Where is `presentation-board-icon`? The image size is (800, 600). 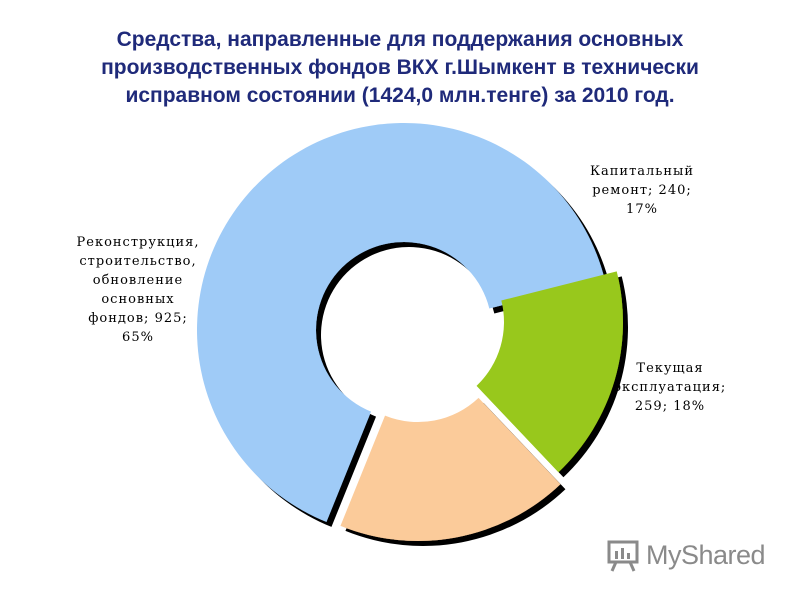 presentation-board-icon is located at coordinates (623, 556).